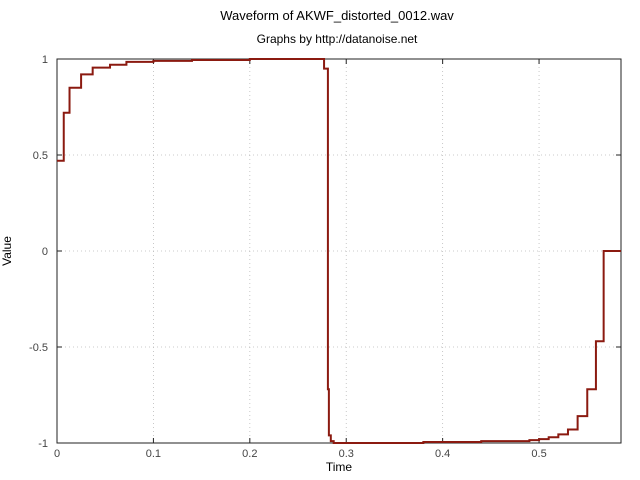 The width and height of the screenshot is (640, 480). I want to click on x-tick-label: 0.3, so click(346, 454).